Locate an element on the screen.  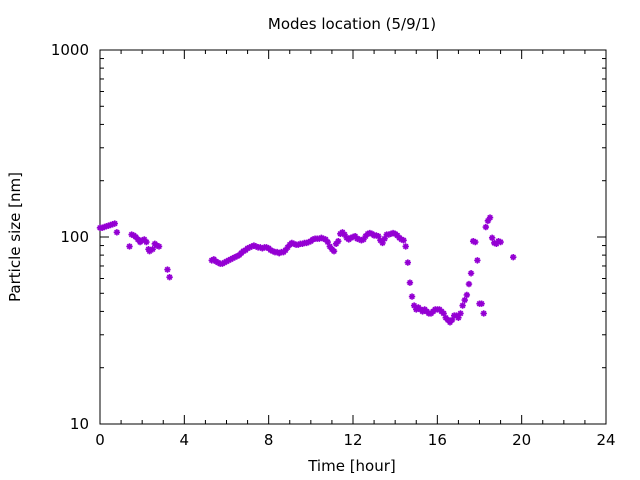
x-tick-labels: 0 4 8 12 16 20 24 is located at coordinates (355, 440).